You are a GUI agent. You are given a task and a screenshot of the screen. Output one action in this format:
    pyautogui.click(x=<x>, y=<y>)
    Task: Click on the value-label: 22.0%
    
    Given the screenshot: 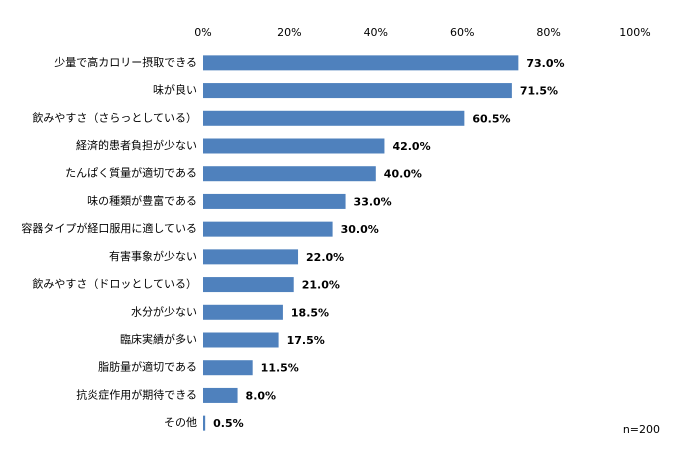 What is the action you would take?
    pyautogui.click(x=325, y=257)
    